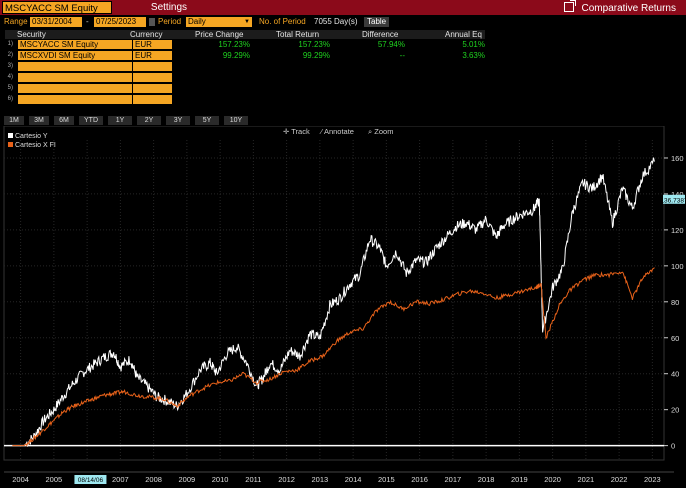 Image resolution: width=686 pixels, height=488 pixels. Describe the element at coordinates (64, 120) in the screenshot. I see `period-button-6m: 6M` at that location.